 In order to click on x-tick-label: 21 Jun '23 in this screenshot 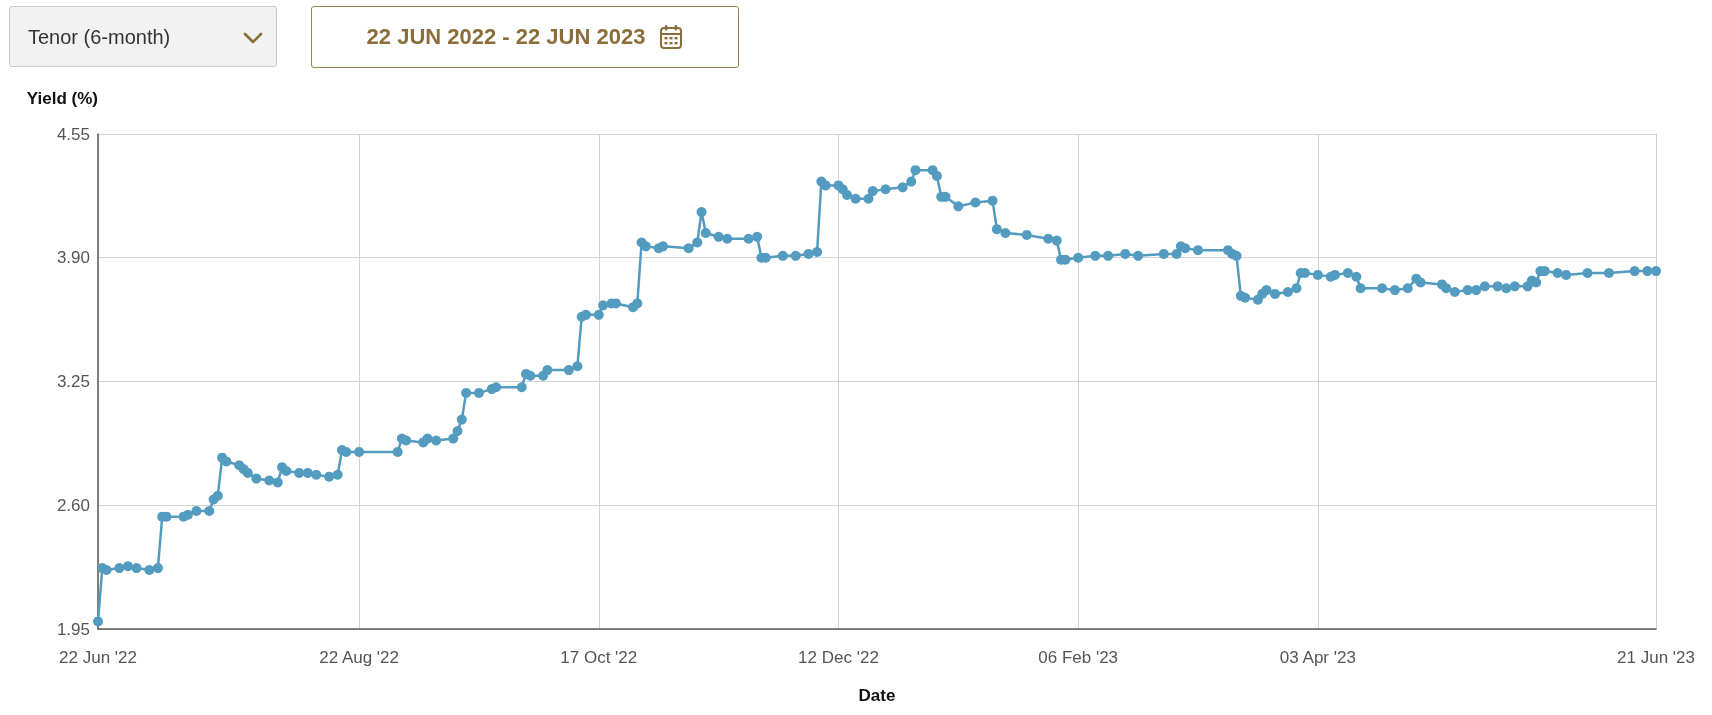, I will do `click(1656, 657)`.